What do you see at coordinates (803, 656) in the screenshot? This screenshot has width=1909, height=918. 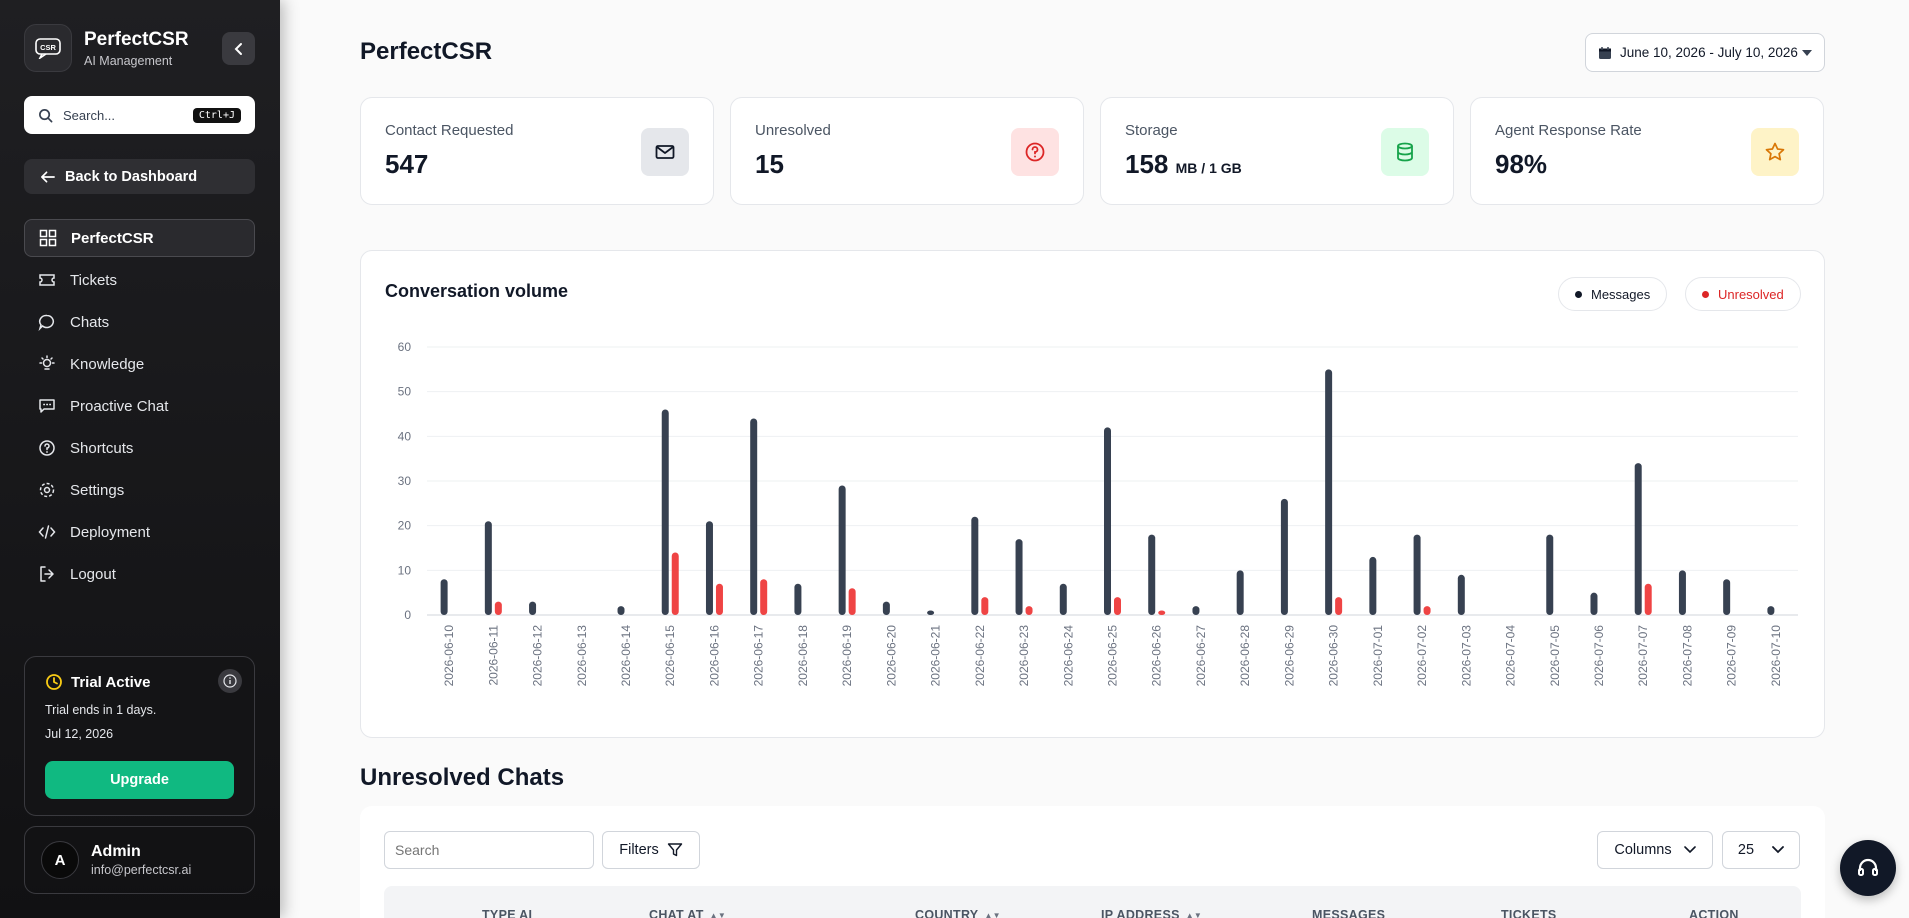 I see `x-tick-label: 2026-06-18` at bounding box center [803, 656].